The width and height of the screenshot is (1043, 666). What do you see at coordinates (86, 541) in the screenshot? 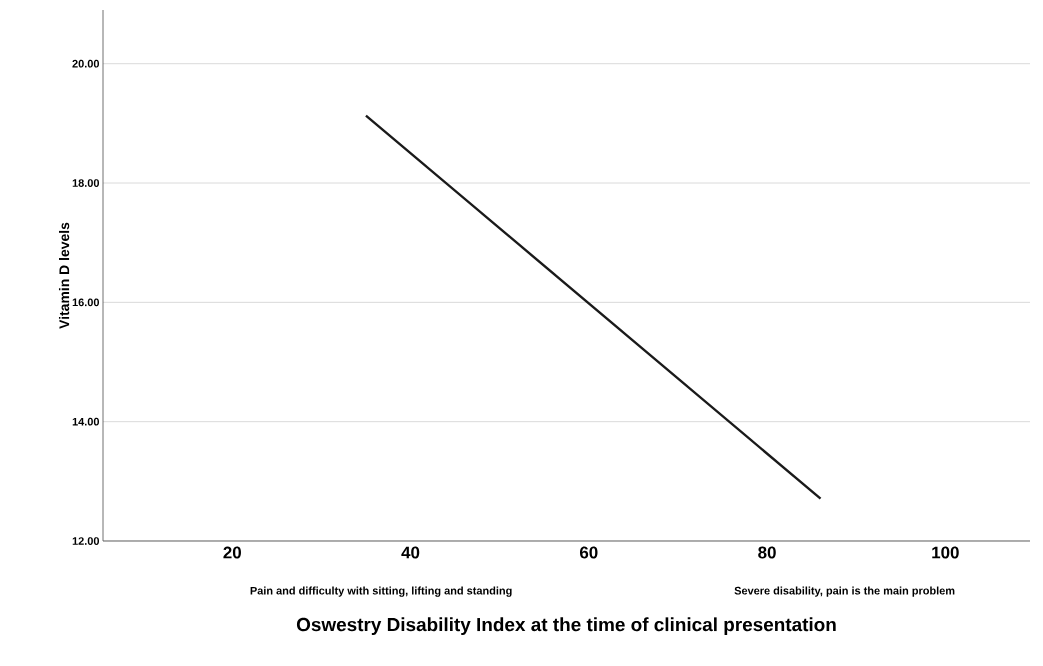
I see `y-tick-label: 12.00` at bounding box center [86, 541].